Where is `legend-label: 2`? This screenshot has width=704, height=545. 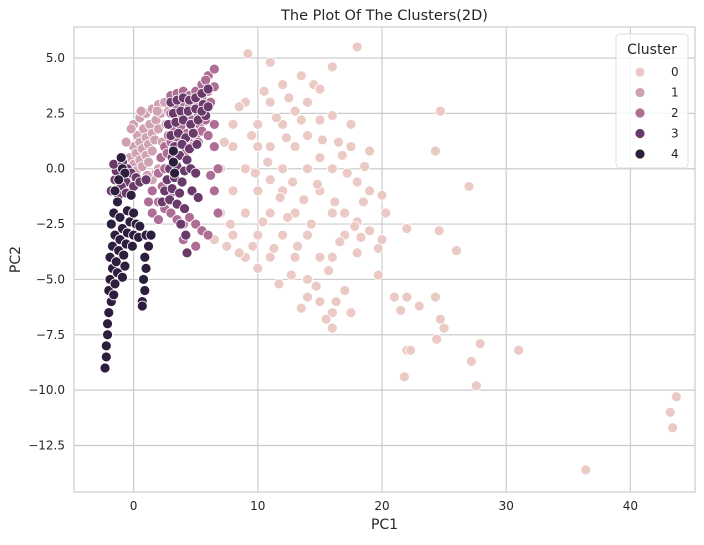
legend-label: 2 is located at coordinates (675, 113).